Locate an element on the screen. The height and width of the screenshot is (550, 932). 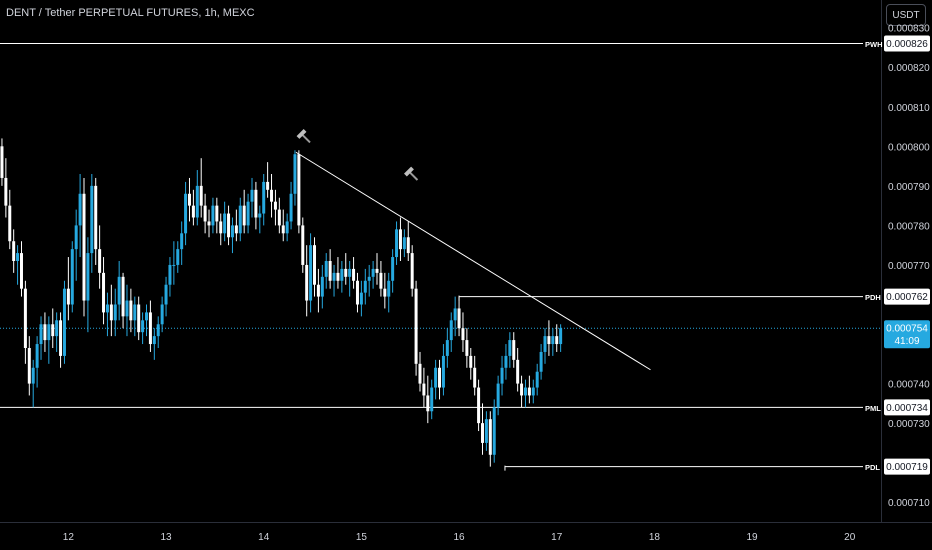
time-tick-label: 16 is located at coordinates (459, 537).